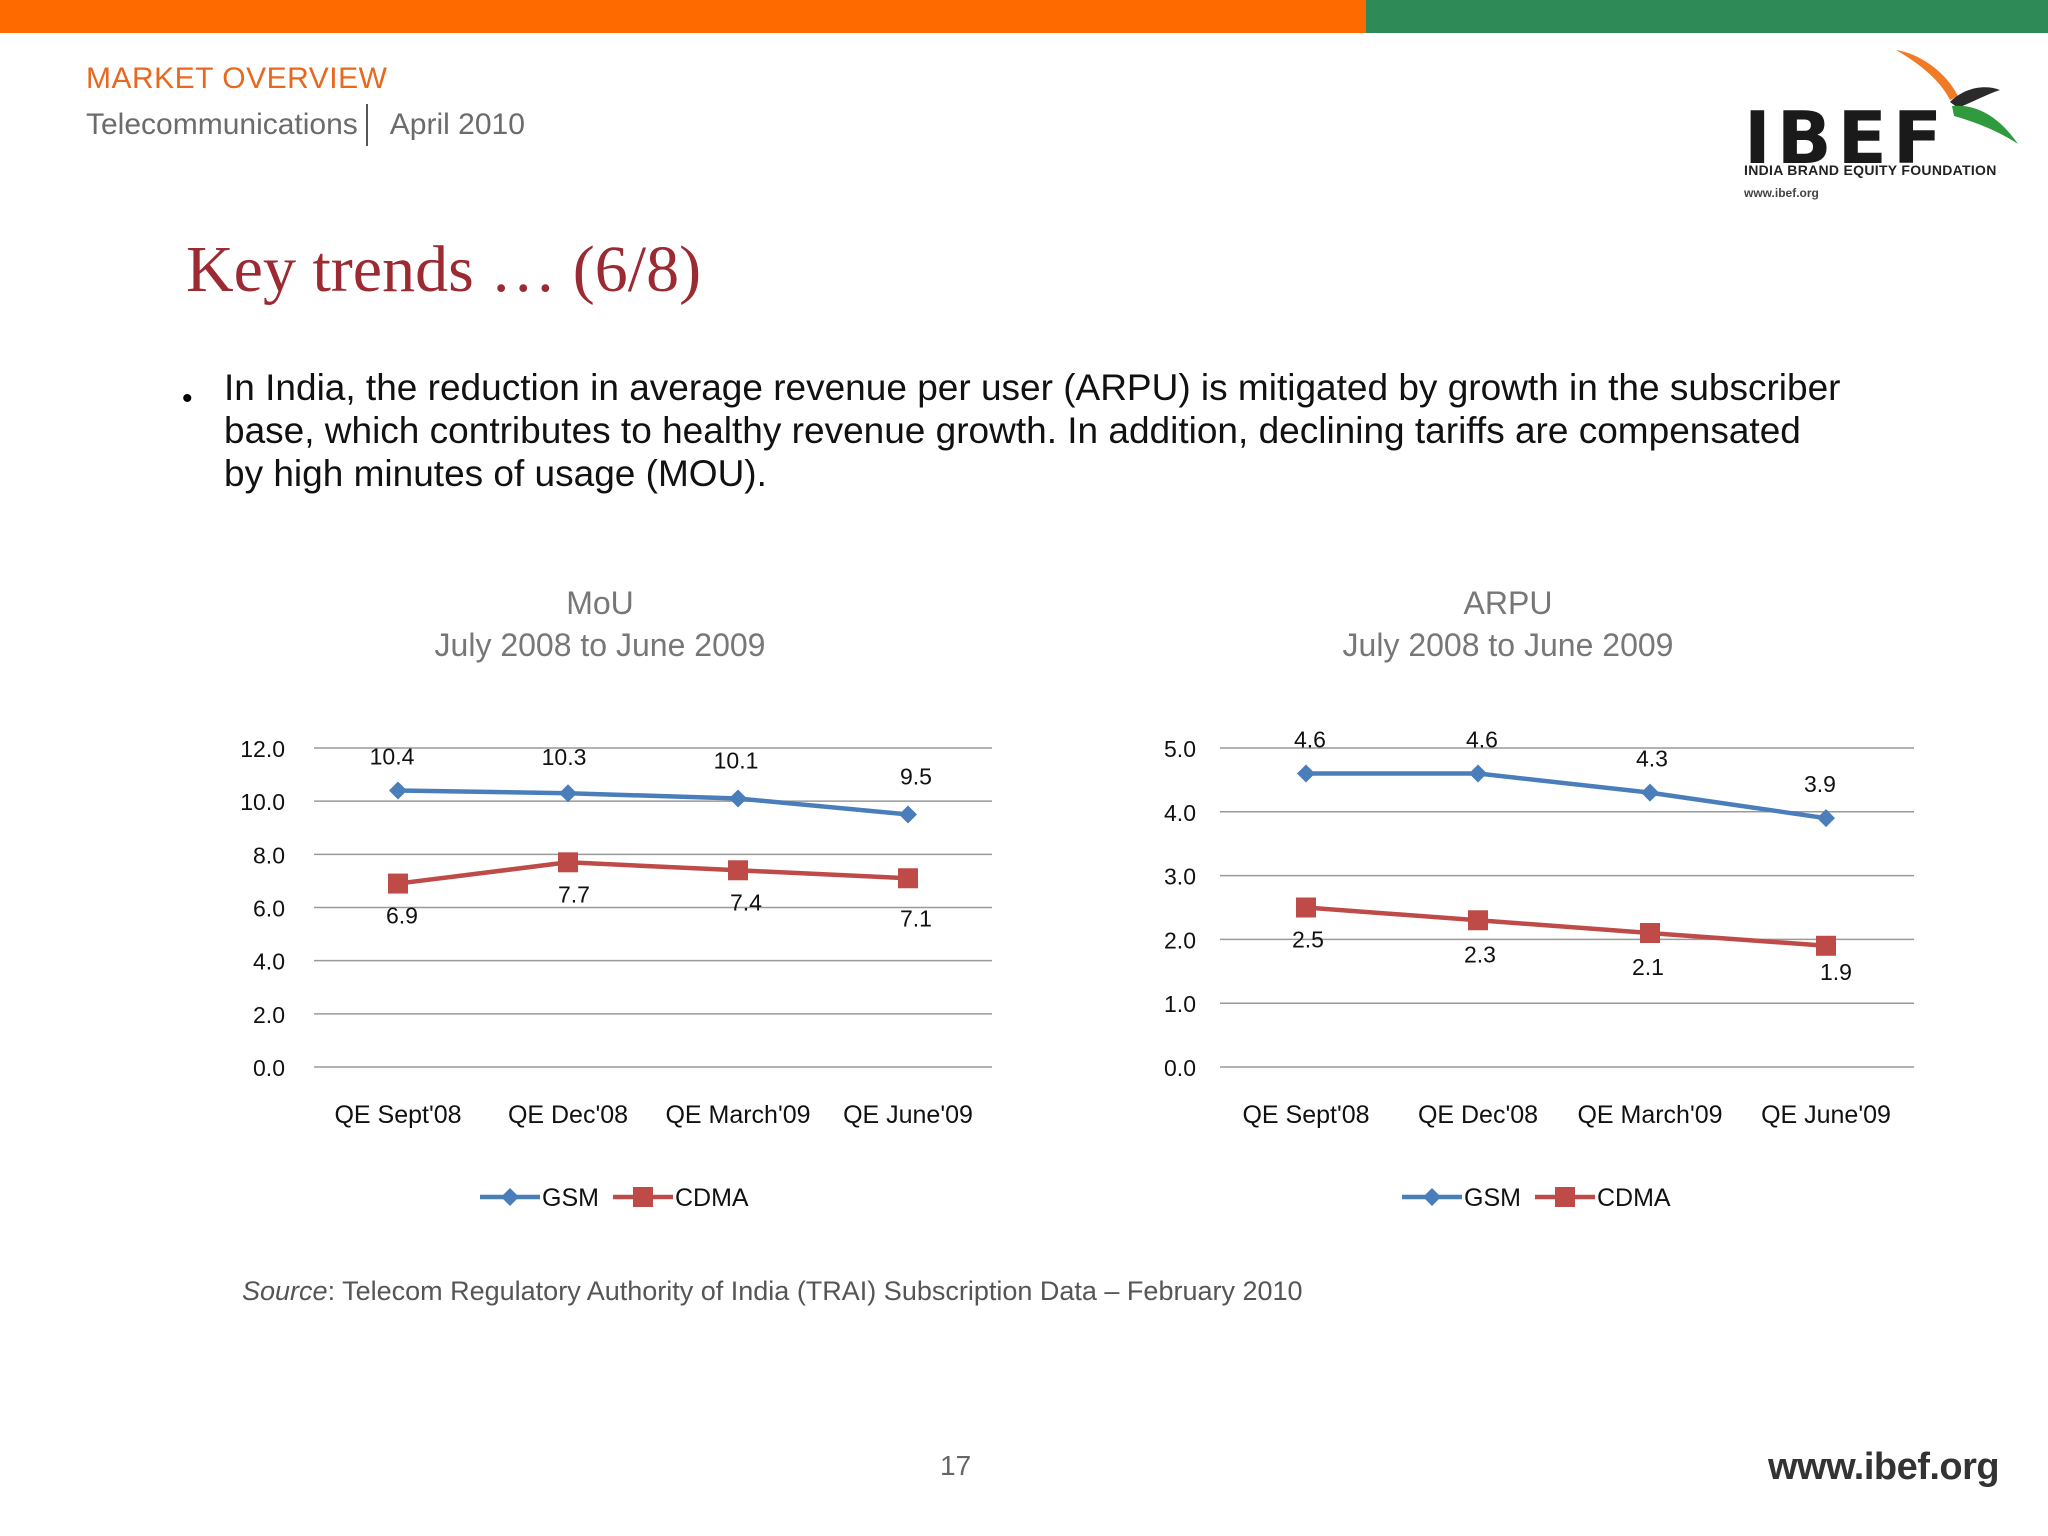  I want to click on data-label: 7.7, so click(574, 894).